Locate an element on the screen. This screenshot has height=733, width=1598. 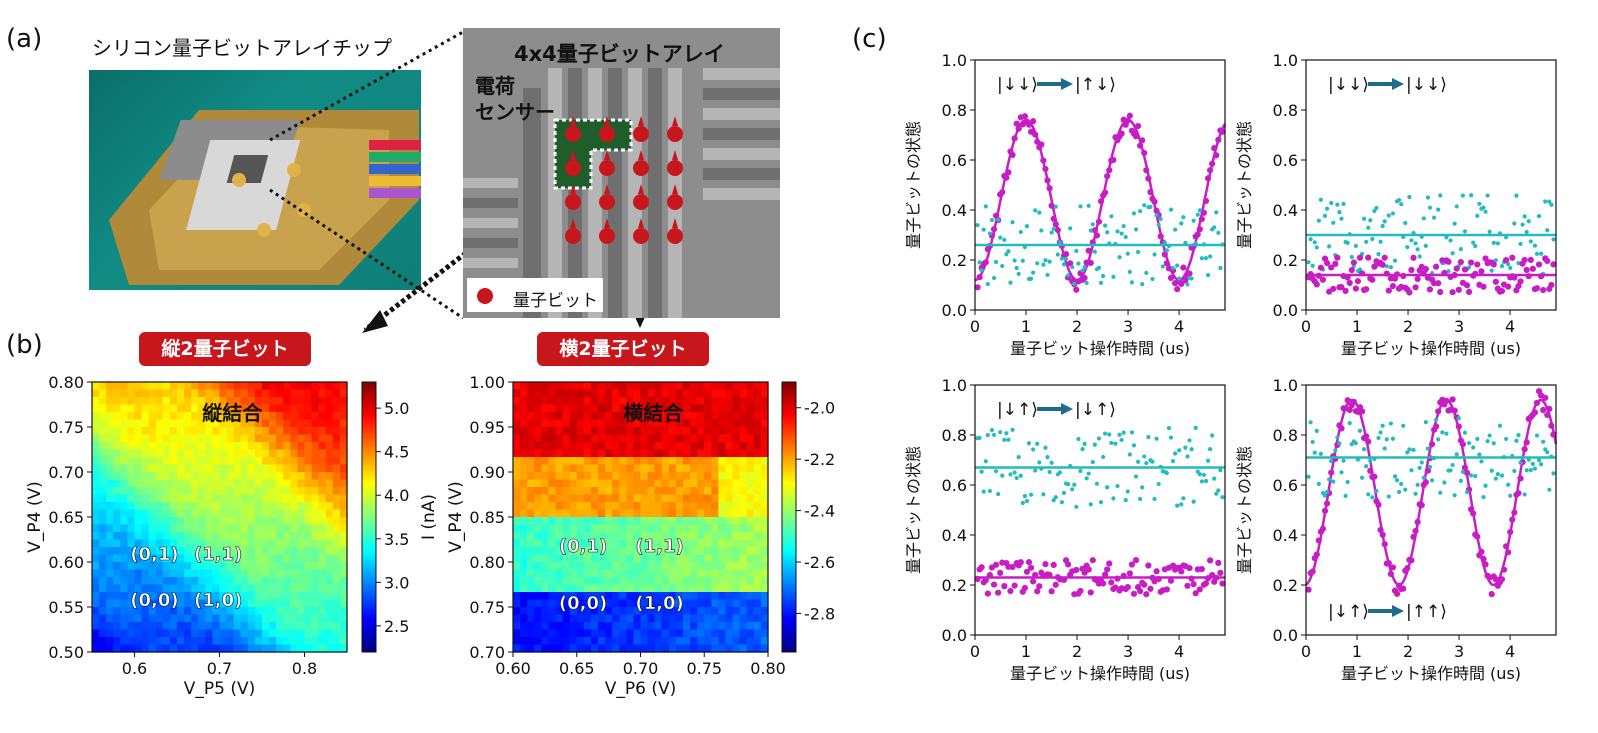
y-tick-label: 0.8 is located at coordinates (1285, 110).